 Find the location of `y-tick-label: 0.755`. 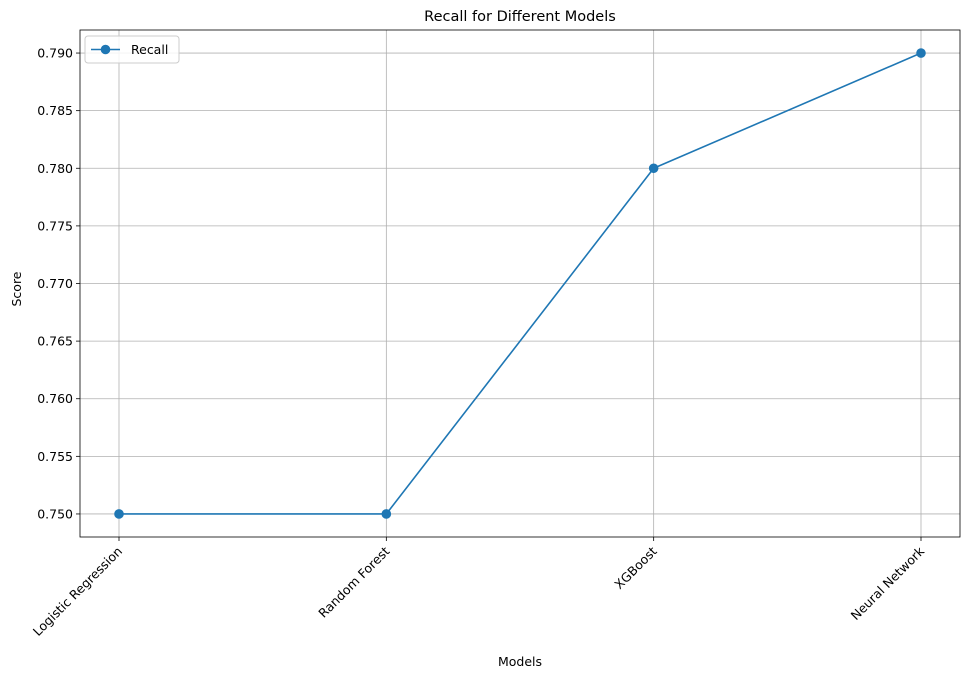

y-tick-label: 0.755 is located at coordinates (55, 456).